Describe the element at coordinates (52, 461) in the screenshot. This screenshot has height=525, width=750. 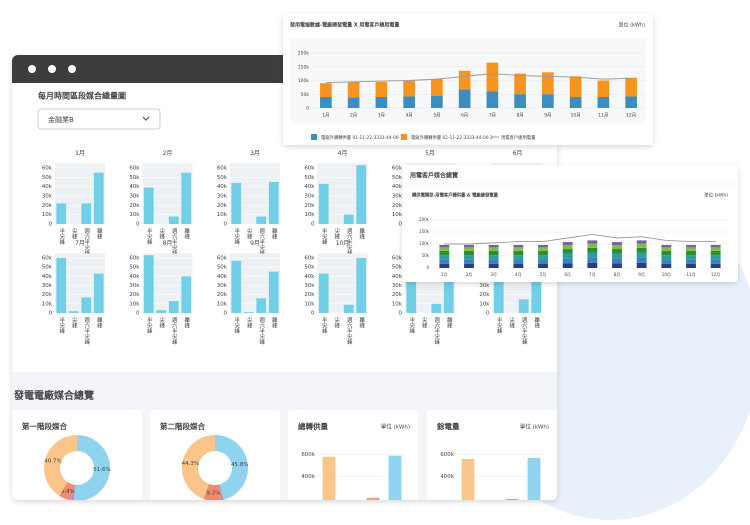
I see `pie-label: 40.7%` at that location.